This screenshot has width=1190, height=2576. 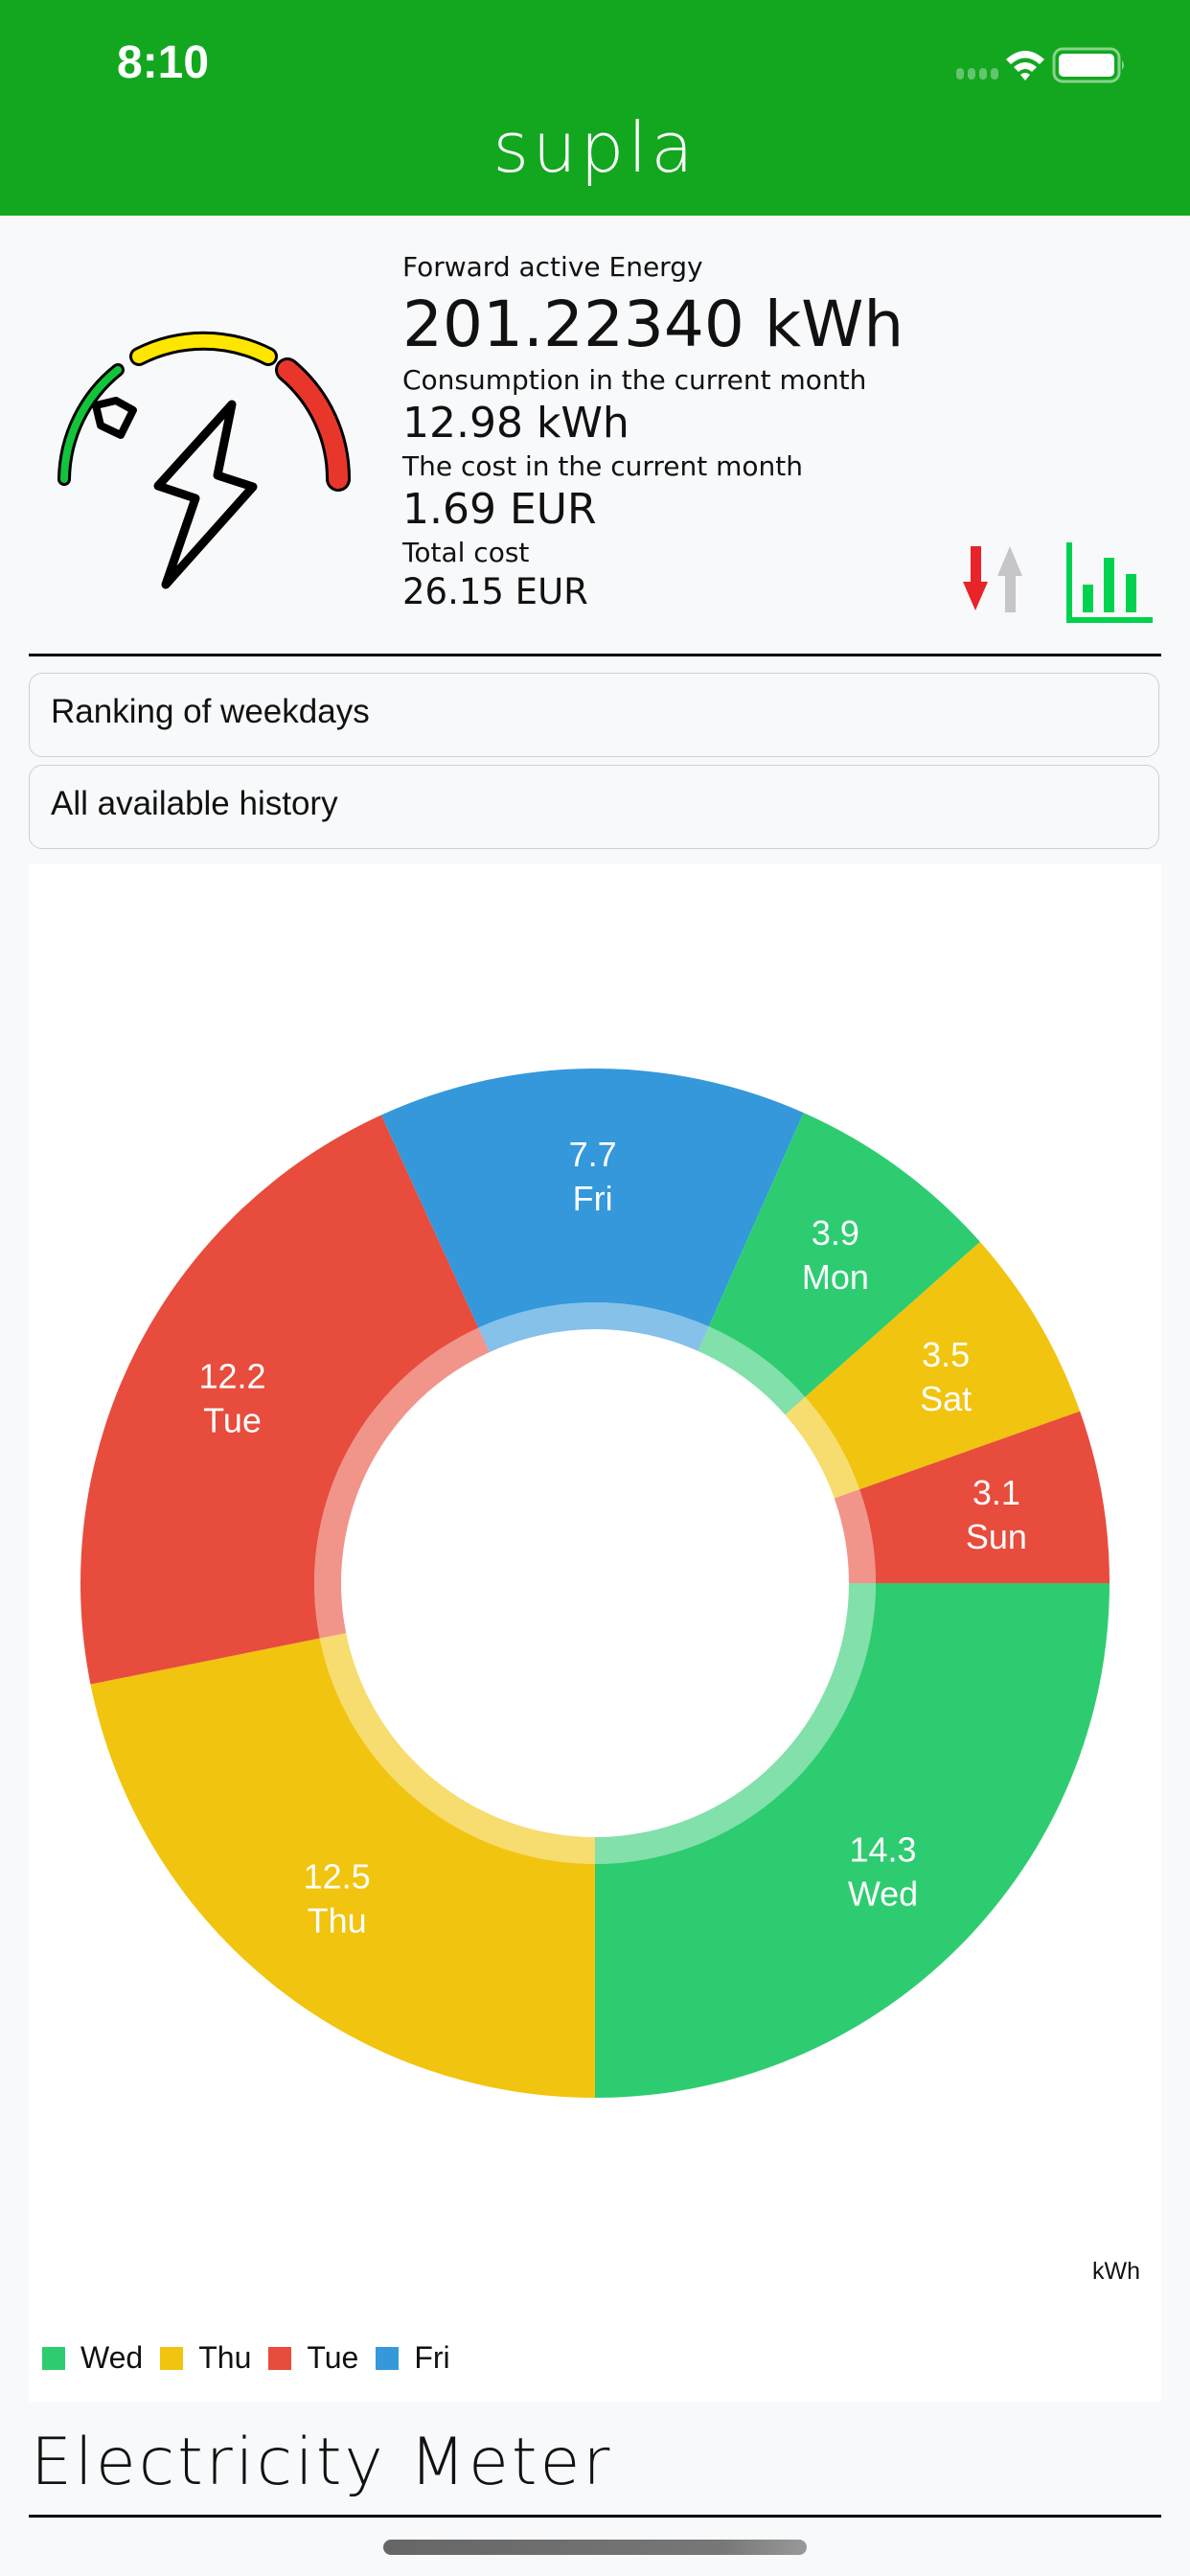 I want to click on wifi-icon, so click(x=1025, y=65).